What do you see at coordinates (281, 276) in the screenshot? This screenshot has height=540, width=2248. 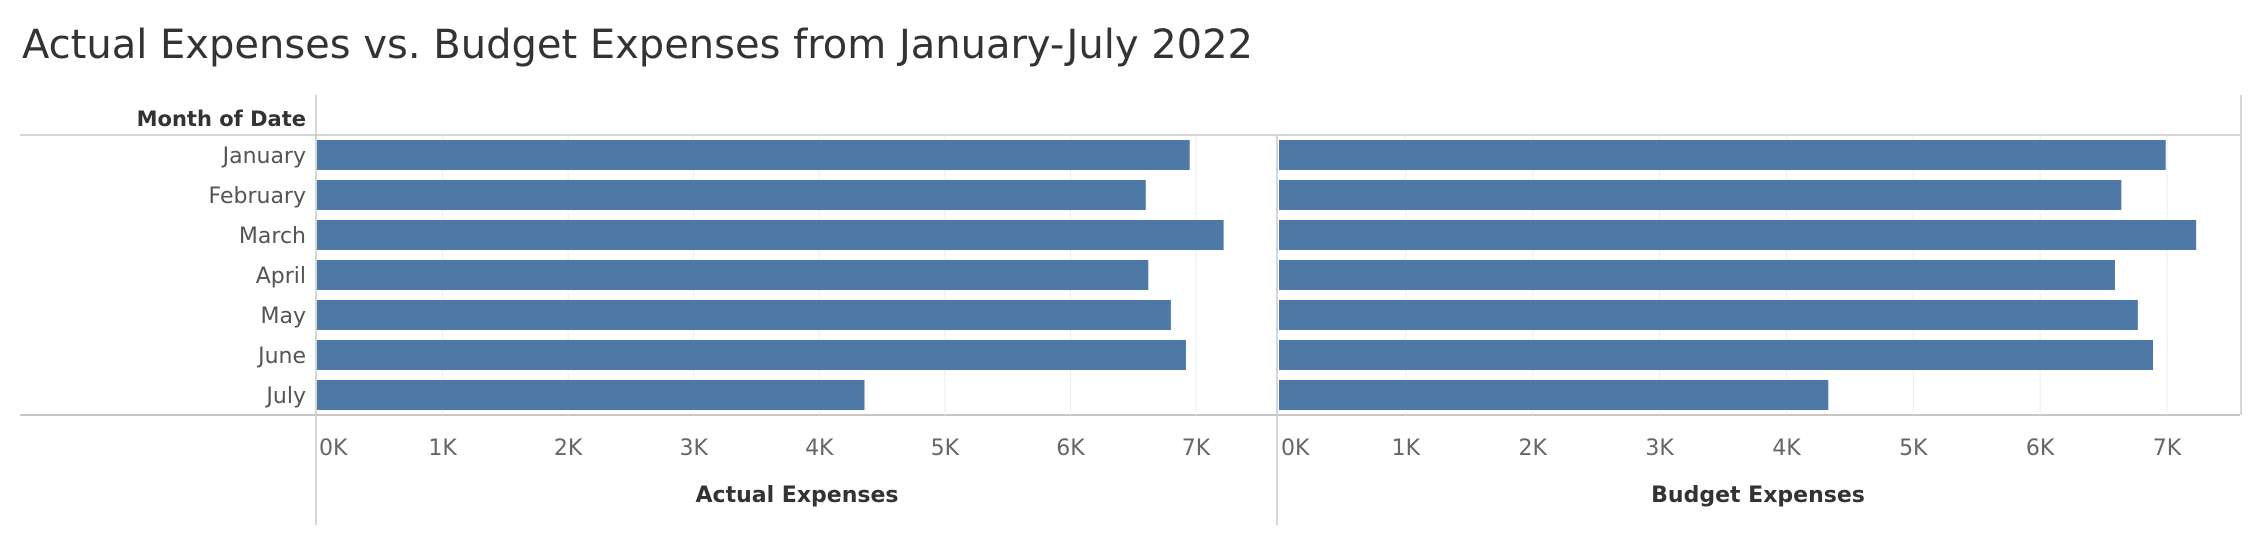 I see `row-label-april: April` at bounding box center [281, 276].